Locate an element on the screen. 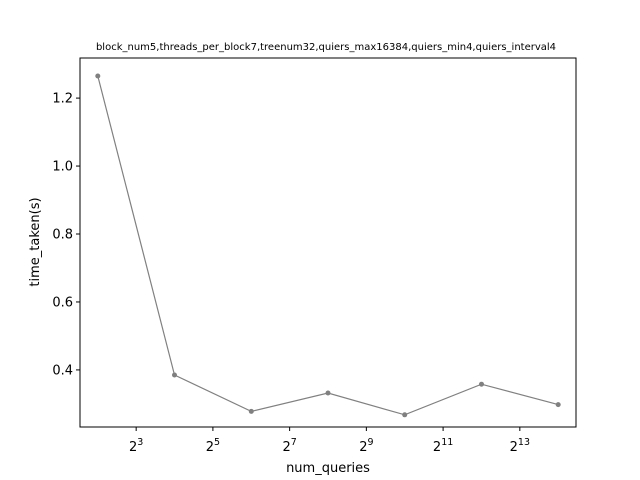  x-tick-label-exponent: 13 is located at coordinates (524, 442).